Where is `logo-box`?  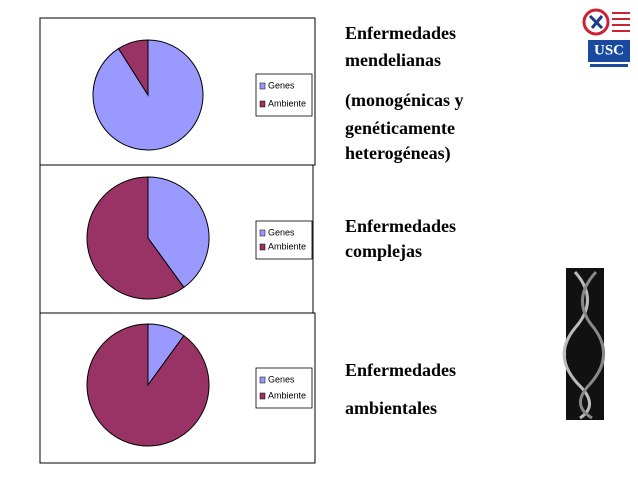 logo-box is located at coordinates (609, 51).